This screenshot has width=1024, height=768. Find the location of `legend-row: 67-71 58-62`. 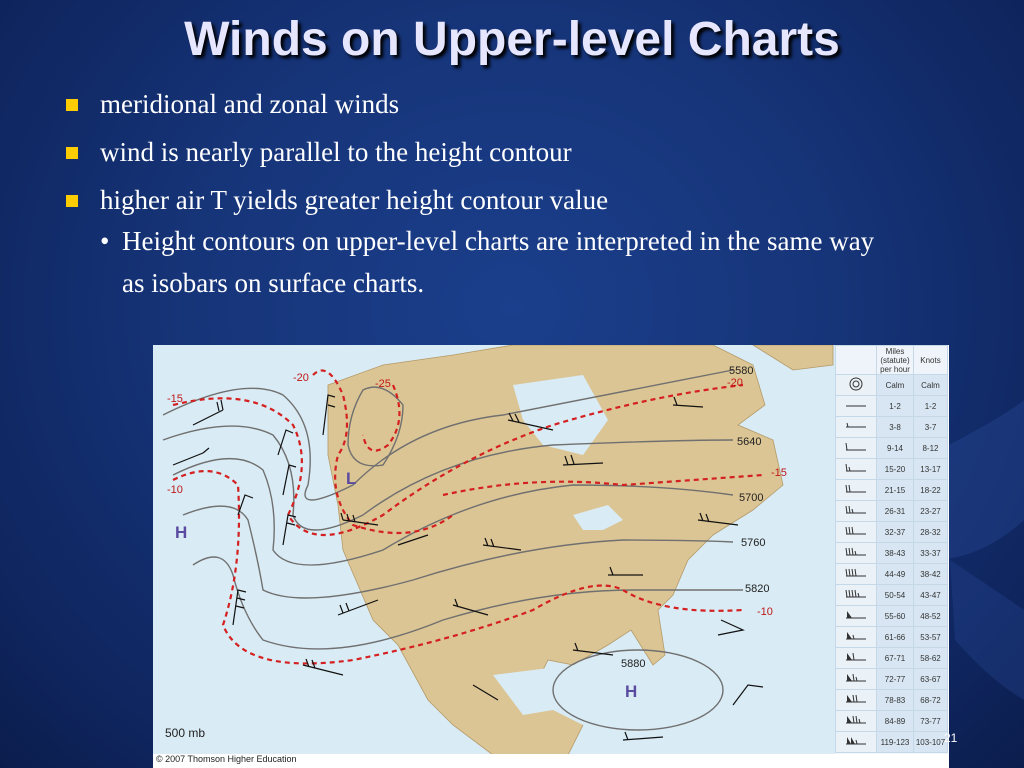

legend-row: 67-71 58-62 is located at coordinates (891, 658).